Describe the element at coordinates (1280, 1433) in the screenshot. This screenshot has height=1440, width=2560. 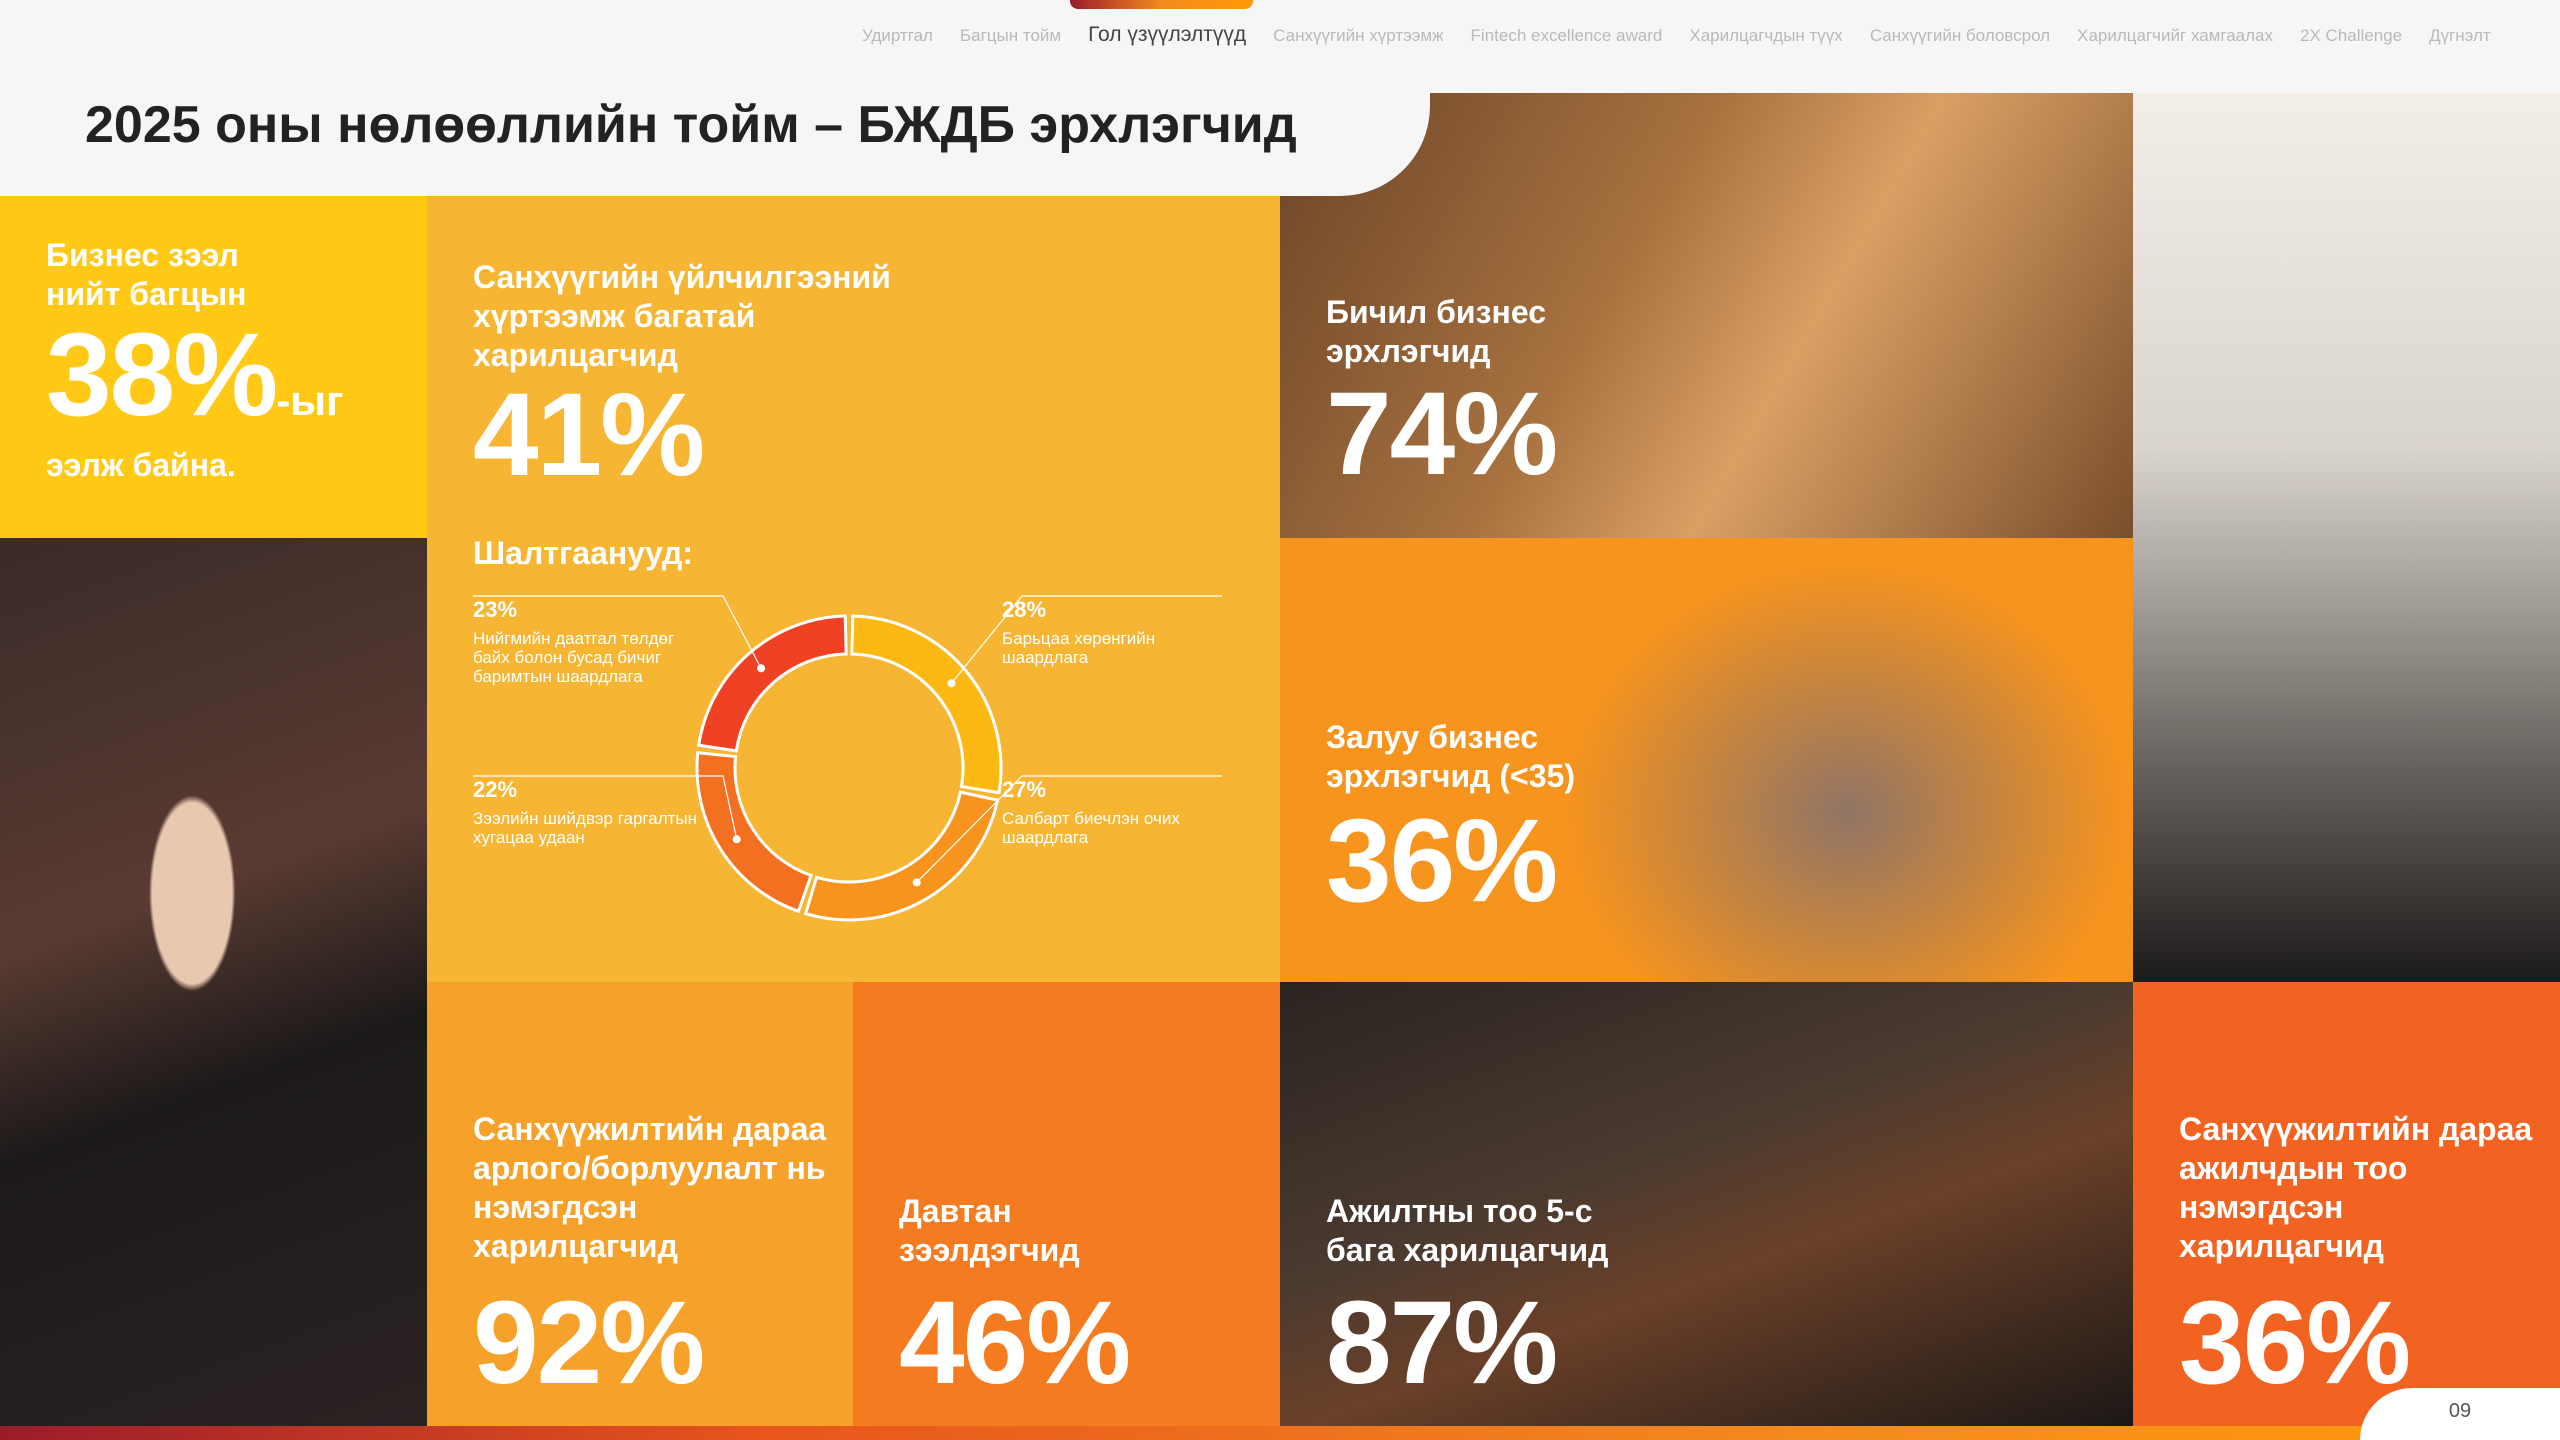
I see `bottom-bar` at that location.